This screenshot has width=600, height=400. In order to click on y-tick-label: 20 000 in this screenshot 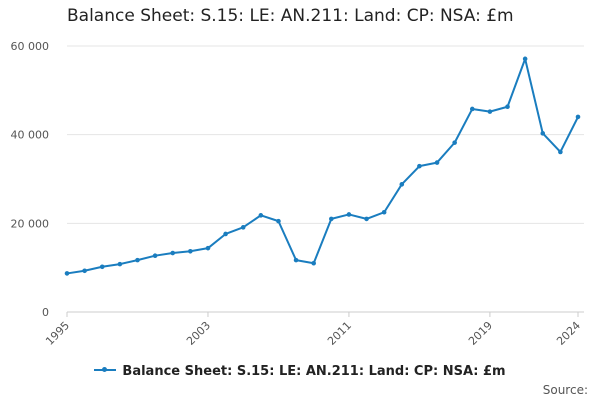, I will do `click(30, 223)`.